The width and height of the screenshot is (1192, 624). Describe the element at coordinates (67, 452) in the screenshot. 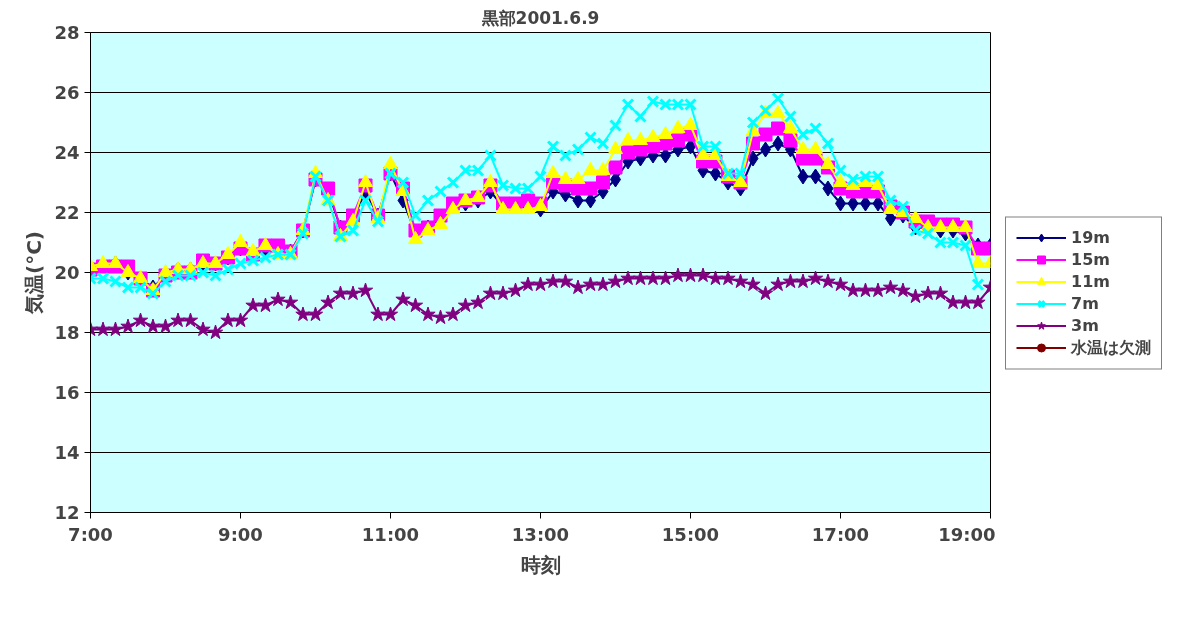

I see `y-tick-label: 14` at that location.